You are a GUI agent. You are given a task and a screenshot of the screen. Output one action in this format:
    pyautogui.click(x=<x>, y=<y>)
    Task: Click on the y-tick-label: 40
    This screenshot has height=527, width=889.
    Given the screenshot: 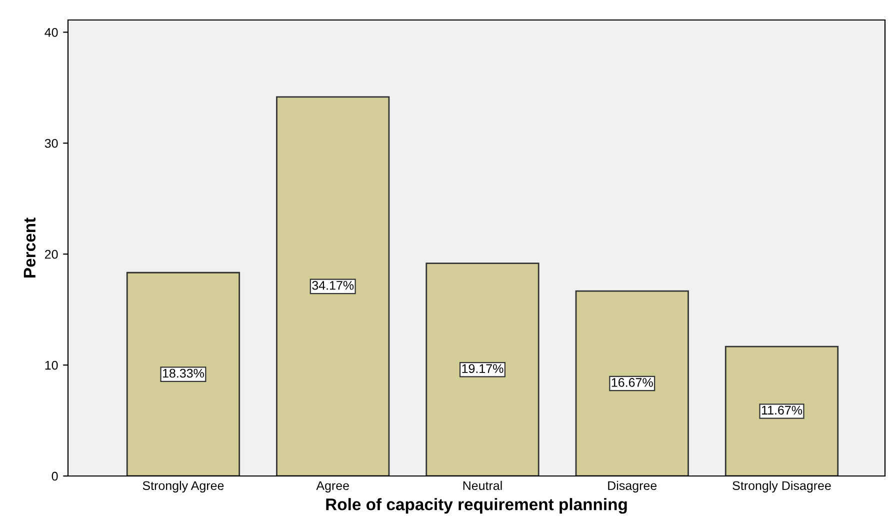 What is the action you would take?
    pyautogui.click(x=51, y=32)
    